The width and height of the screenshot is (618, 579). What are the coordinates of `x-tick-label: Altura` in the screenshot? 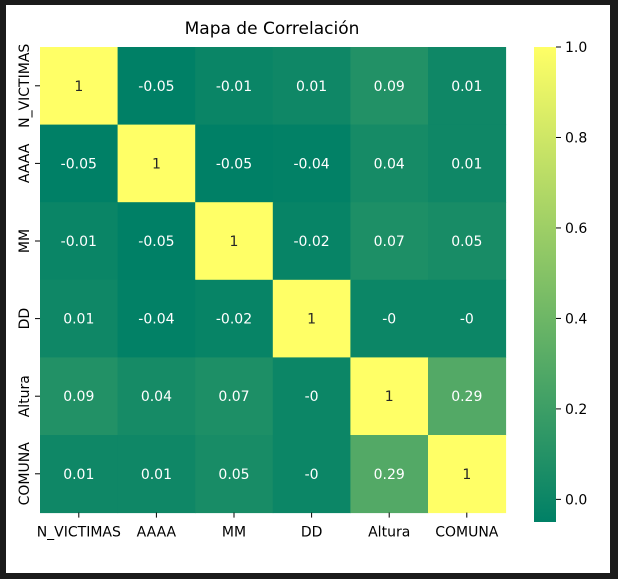 It's located at (389, 533).